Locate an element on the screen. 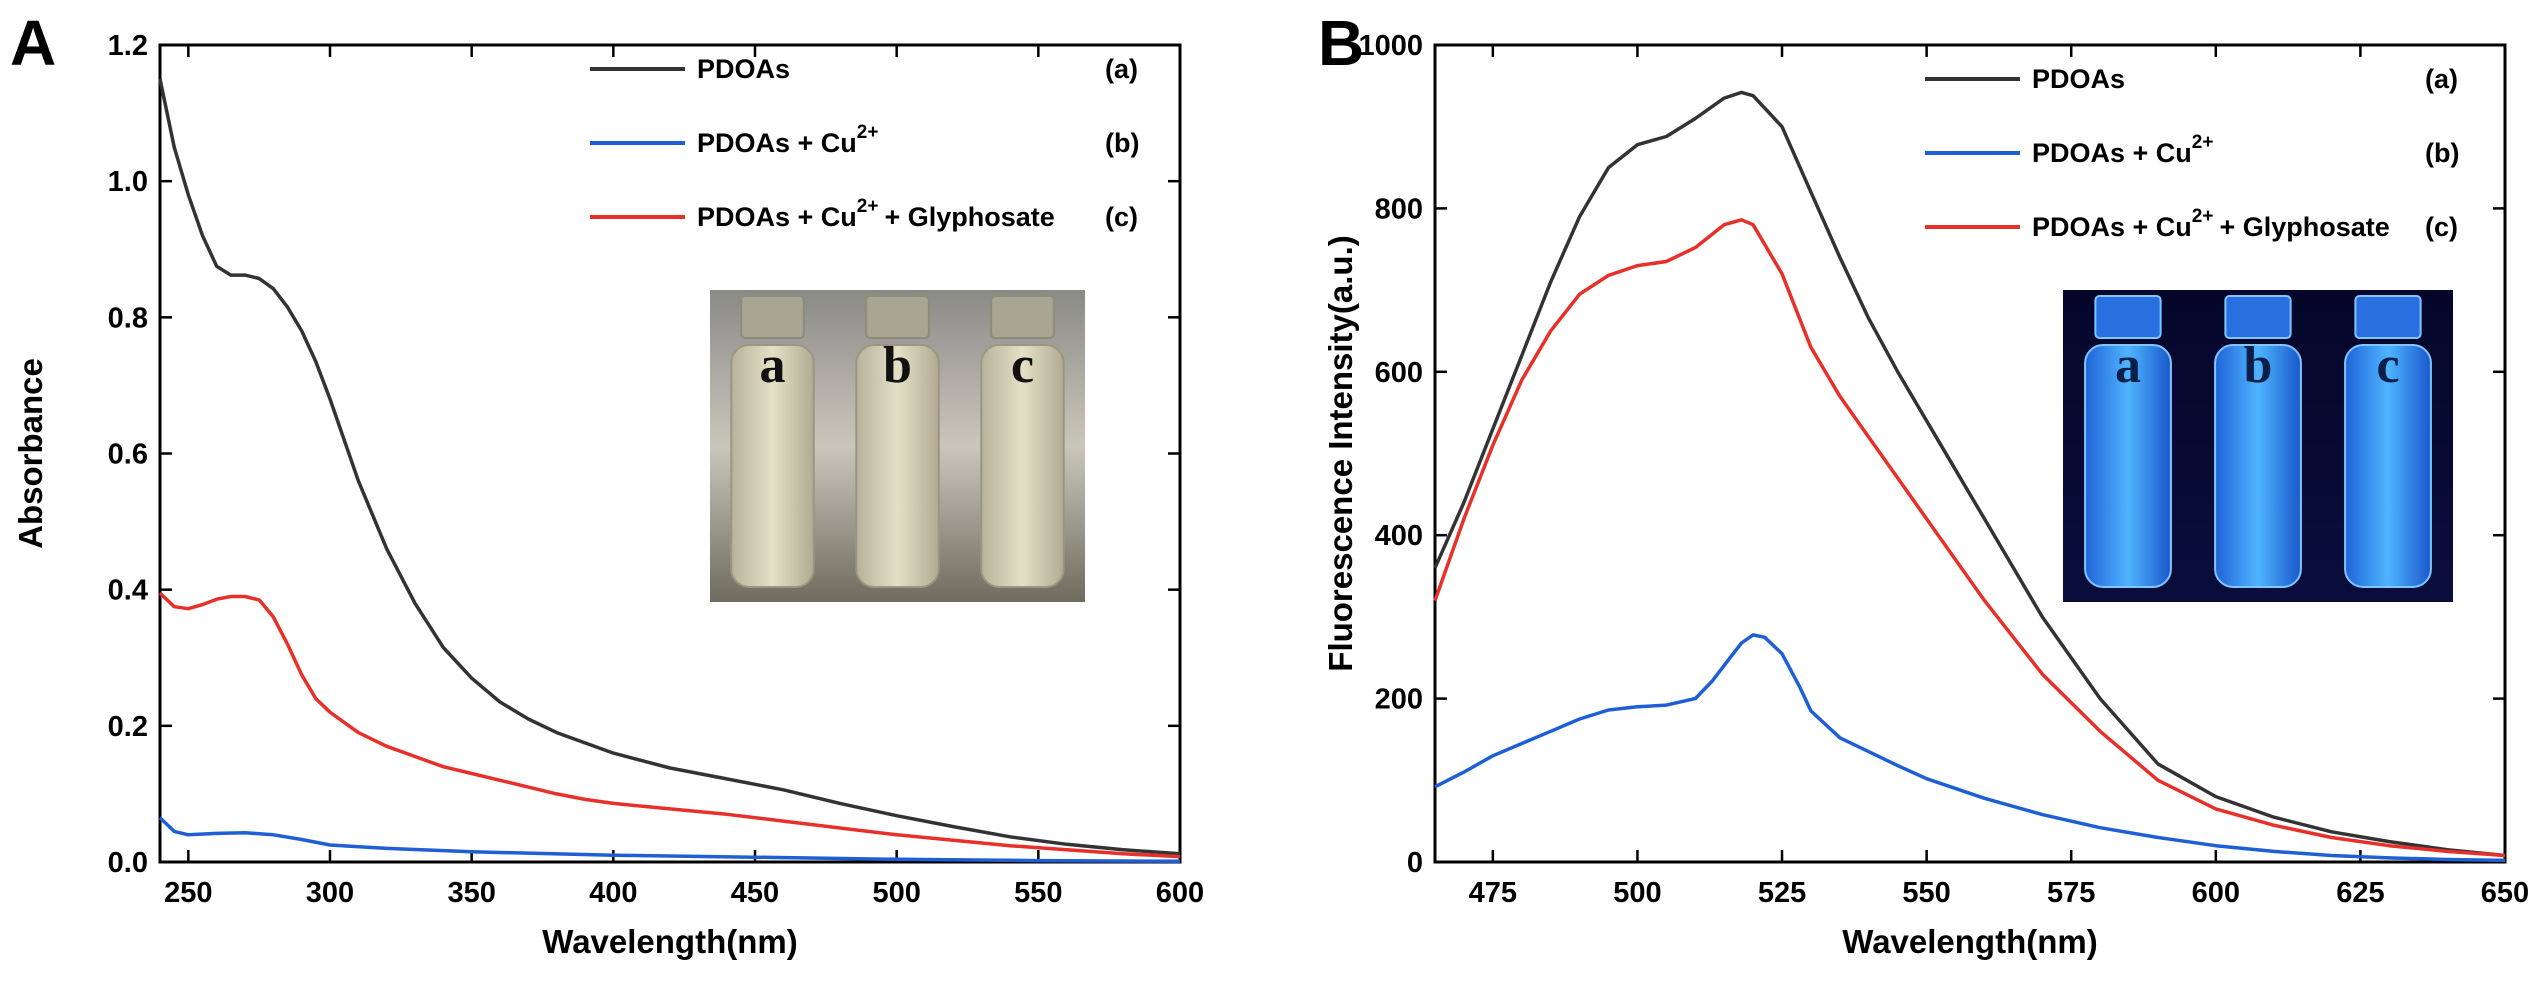 Image resolution: width=2537 pixels, height=982 pixels. x-tick-label: 250 is located at coordinates (188, 893).